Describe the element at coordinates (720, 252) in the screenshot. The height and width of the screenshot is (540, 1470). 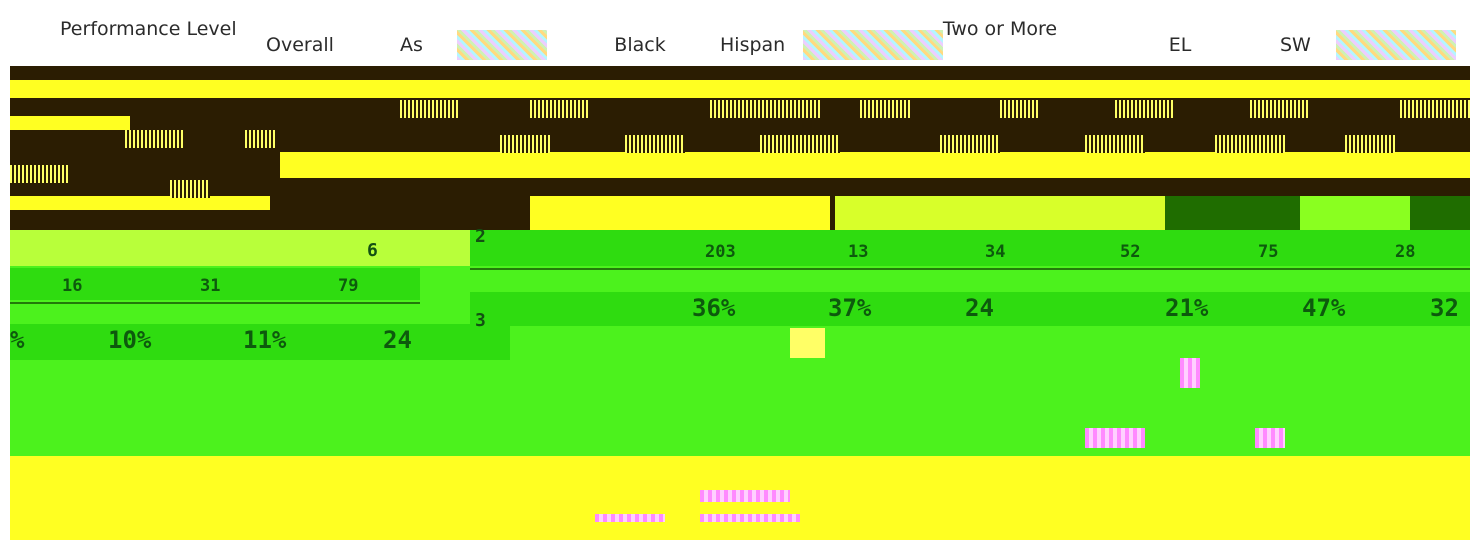
I see `count-overall: 203` at that location.